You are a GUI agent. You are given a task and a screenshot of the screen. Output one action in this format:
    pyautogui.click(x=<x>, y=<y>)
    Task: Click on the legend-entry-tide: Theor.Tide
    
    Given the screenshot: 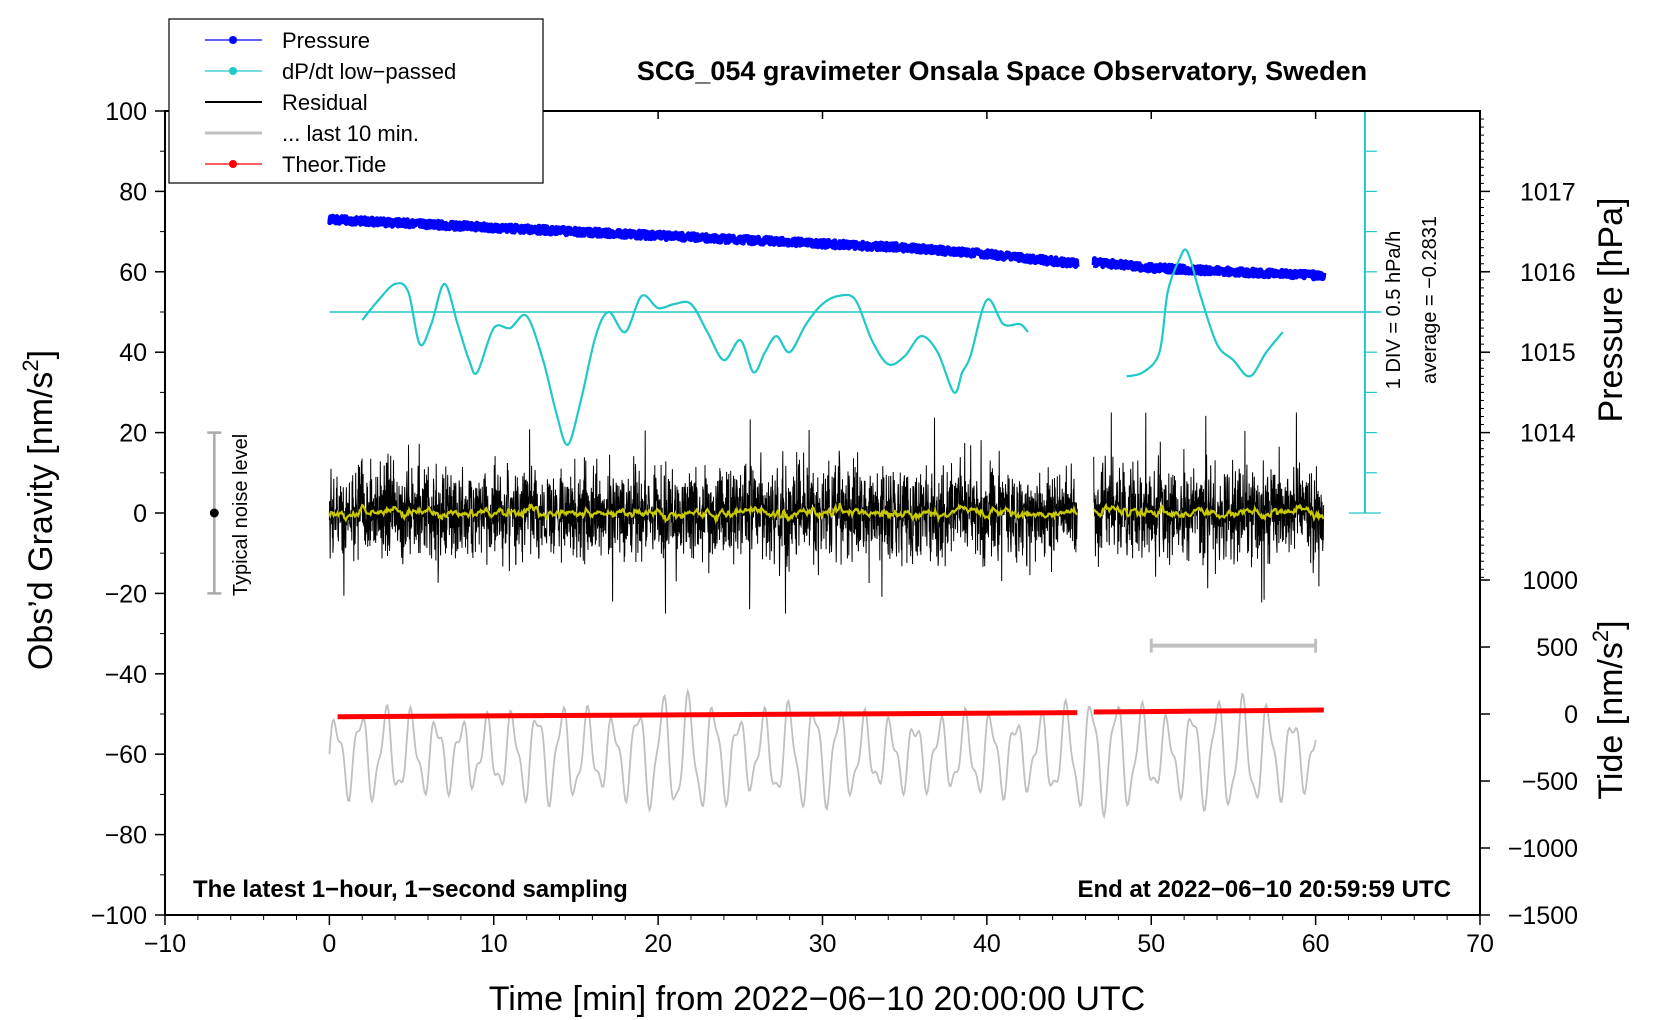 What is the action you would take?
    pyautogui.click(x=295, y=164)
    